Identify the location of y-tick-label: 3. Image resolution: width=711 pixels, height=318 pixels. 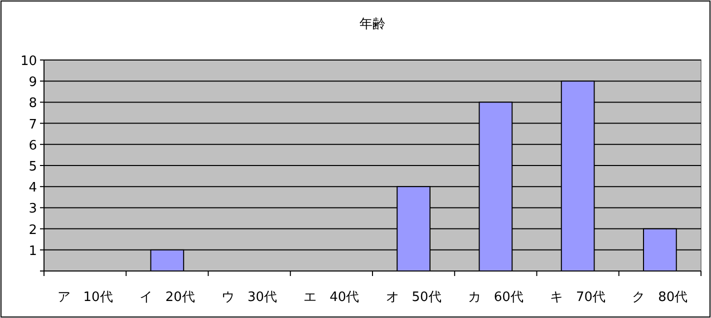
(32, 209).